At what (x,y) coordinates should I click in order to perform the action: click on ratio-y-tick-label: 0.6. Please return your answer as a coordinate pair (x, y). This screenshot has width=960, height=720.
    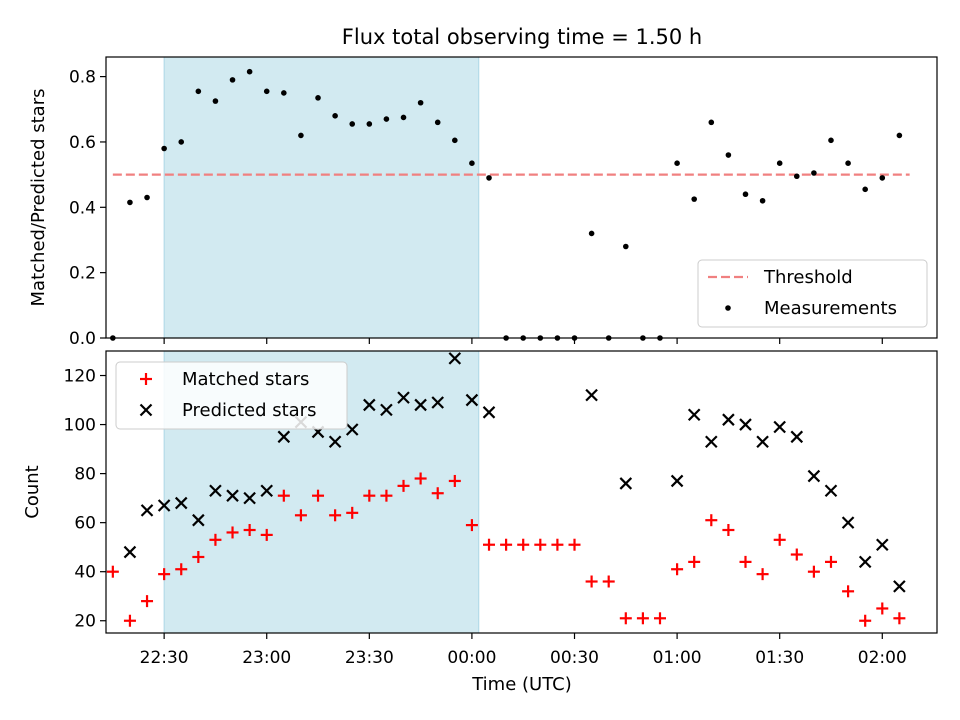
    Looking at the image, I should click on (82, 143).